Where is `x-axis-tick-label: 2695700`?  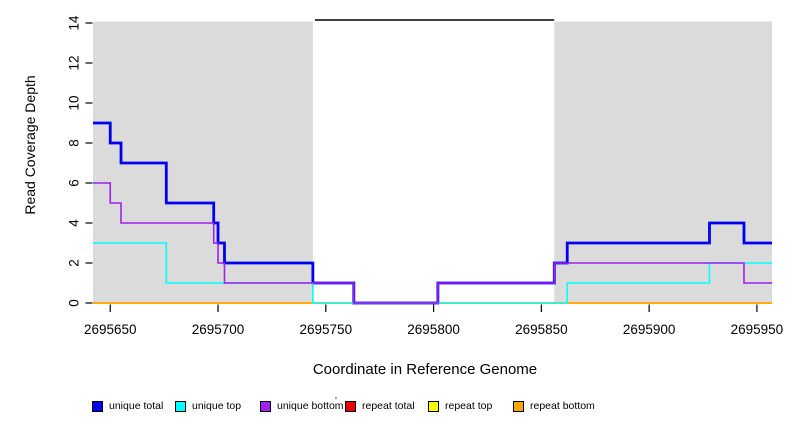
x-axis-tick-label: 2695700 is located at coordinates (218, 329).